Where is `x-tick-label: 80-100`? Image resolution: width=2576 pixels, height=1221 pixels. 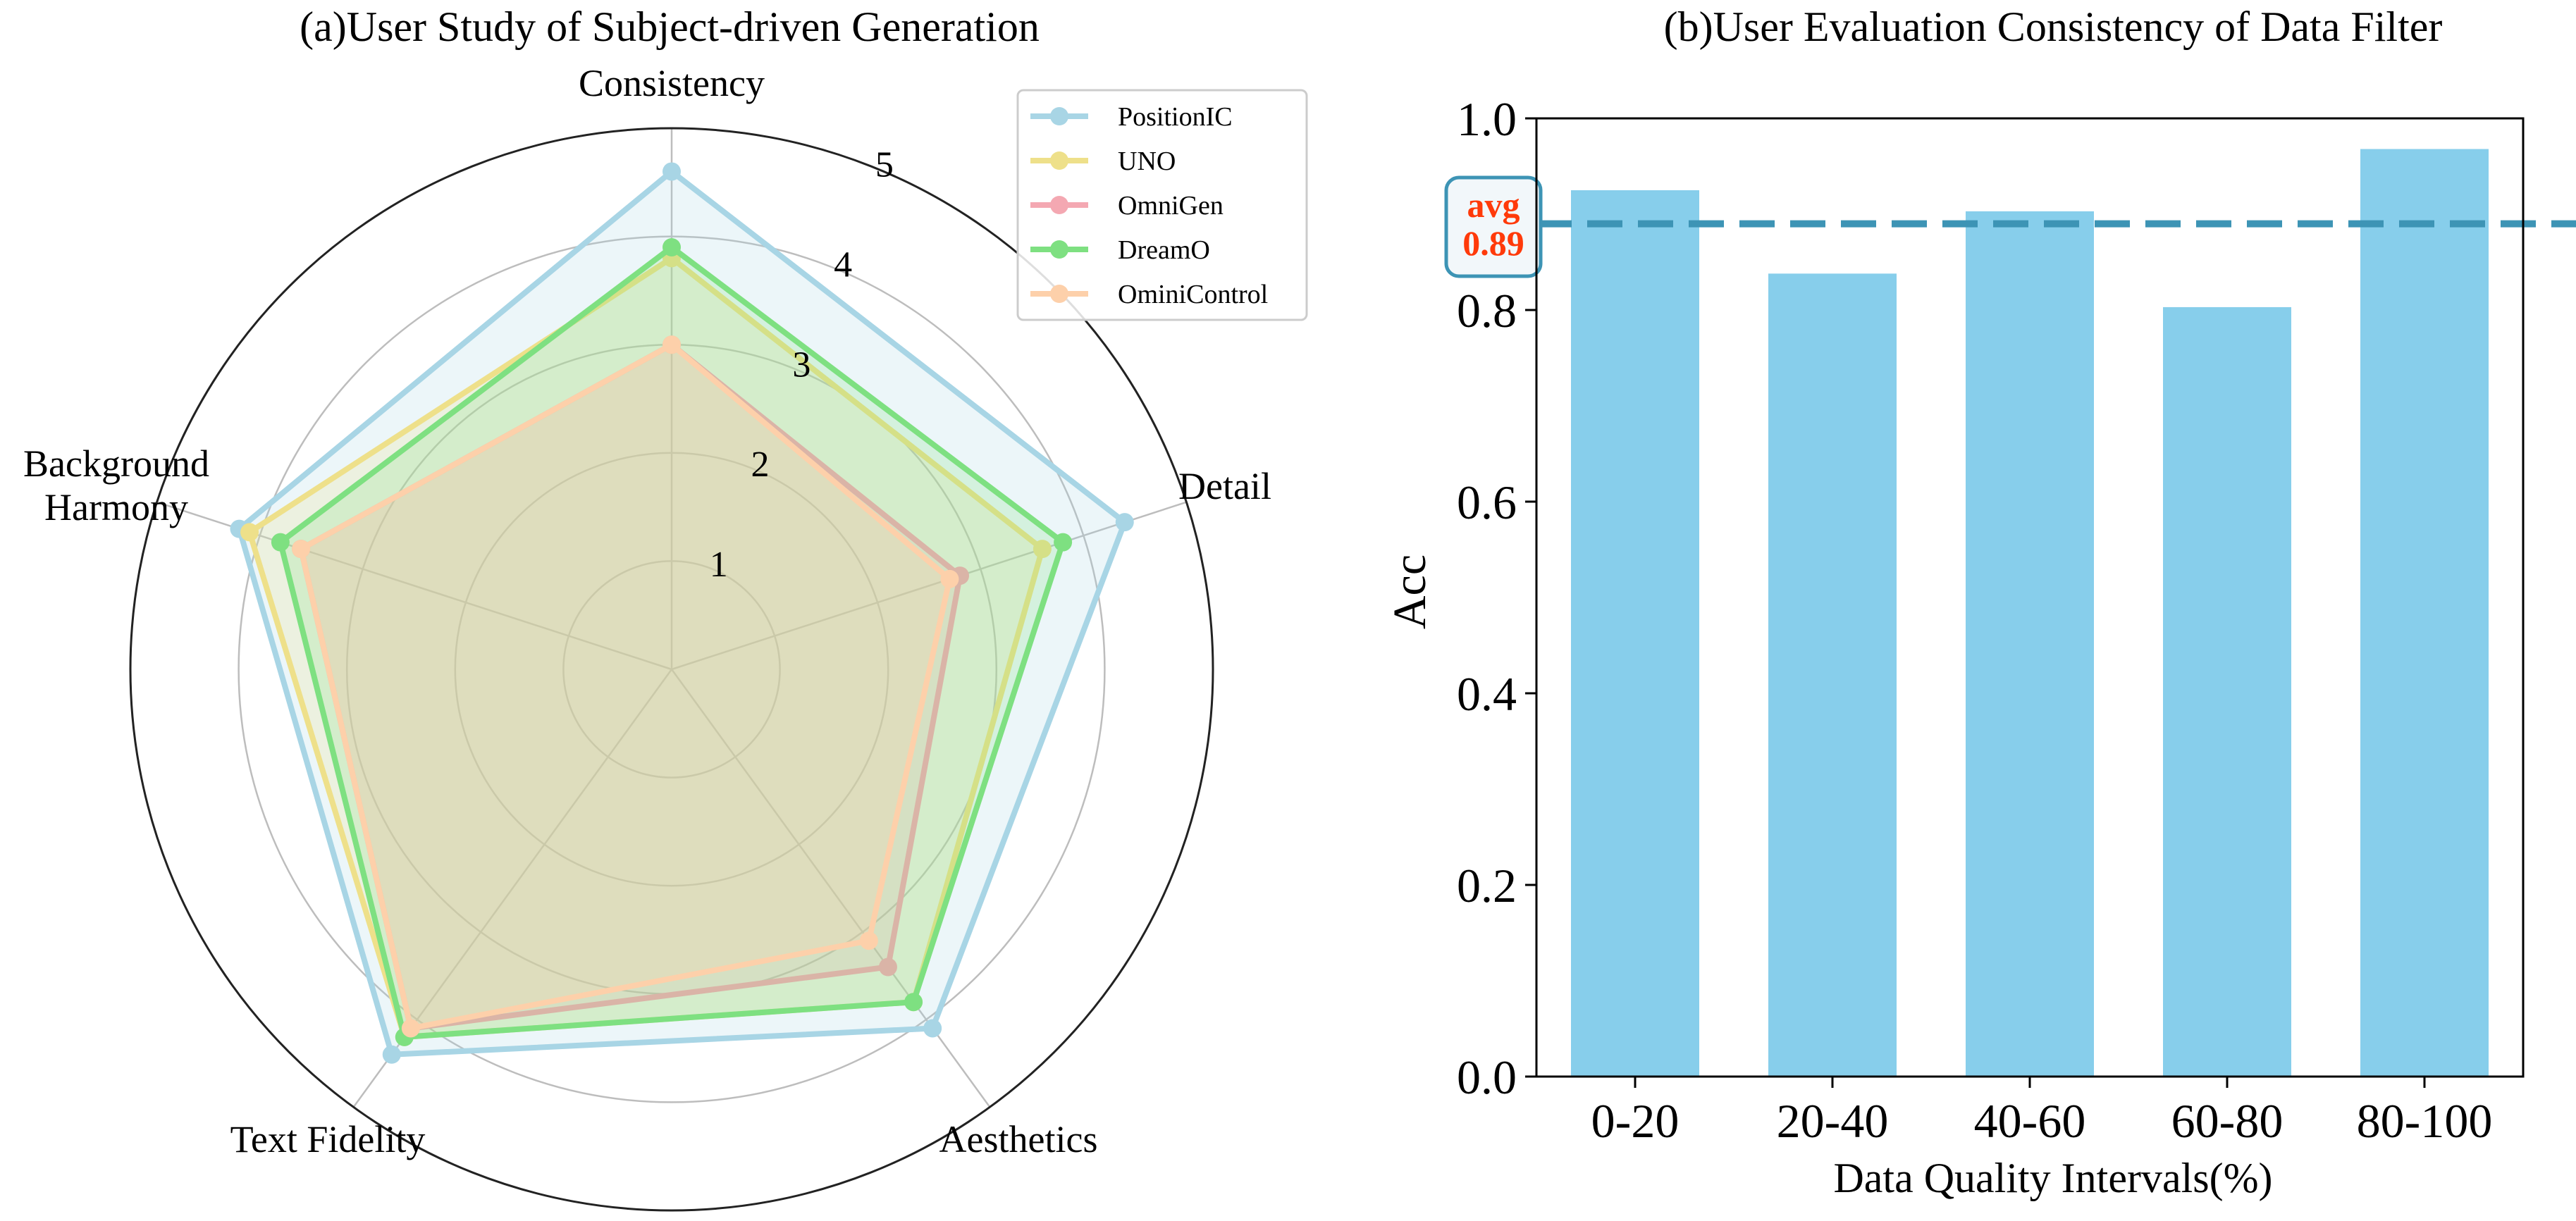 x-tick-label: 80-100 is located at coordinates (2425, 1121).